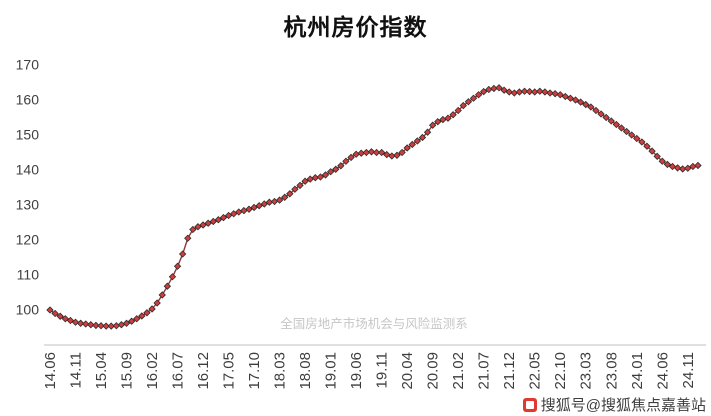  What do you see at coordinates (611, 371) in the screenshot?
I see `svg-text: 23.08` at bounding box center [611, 371].